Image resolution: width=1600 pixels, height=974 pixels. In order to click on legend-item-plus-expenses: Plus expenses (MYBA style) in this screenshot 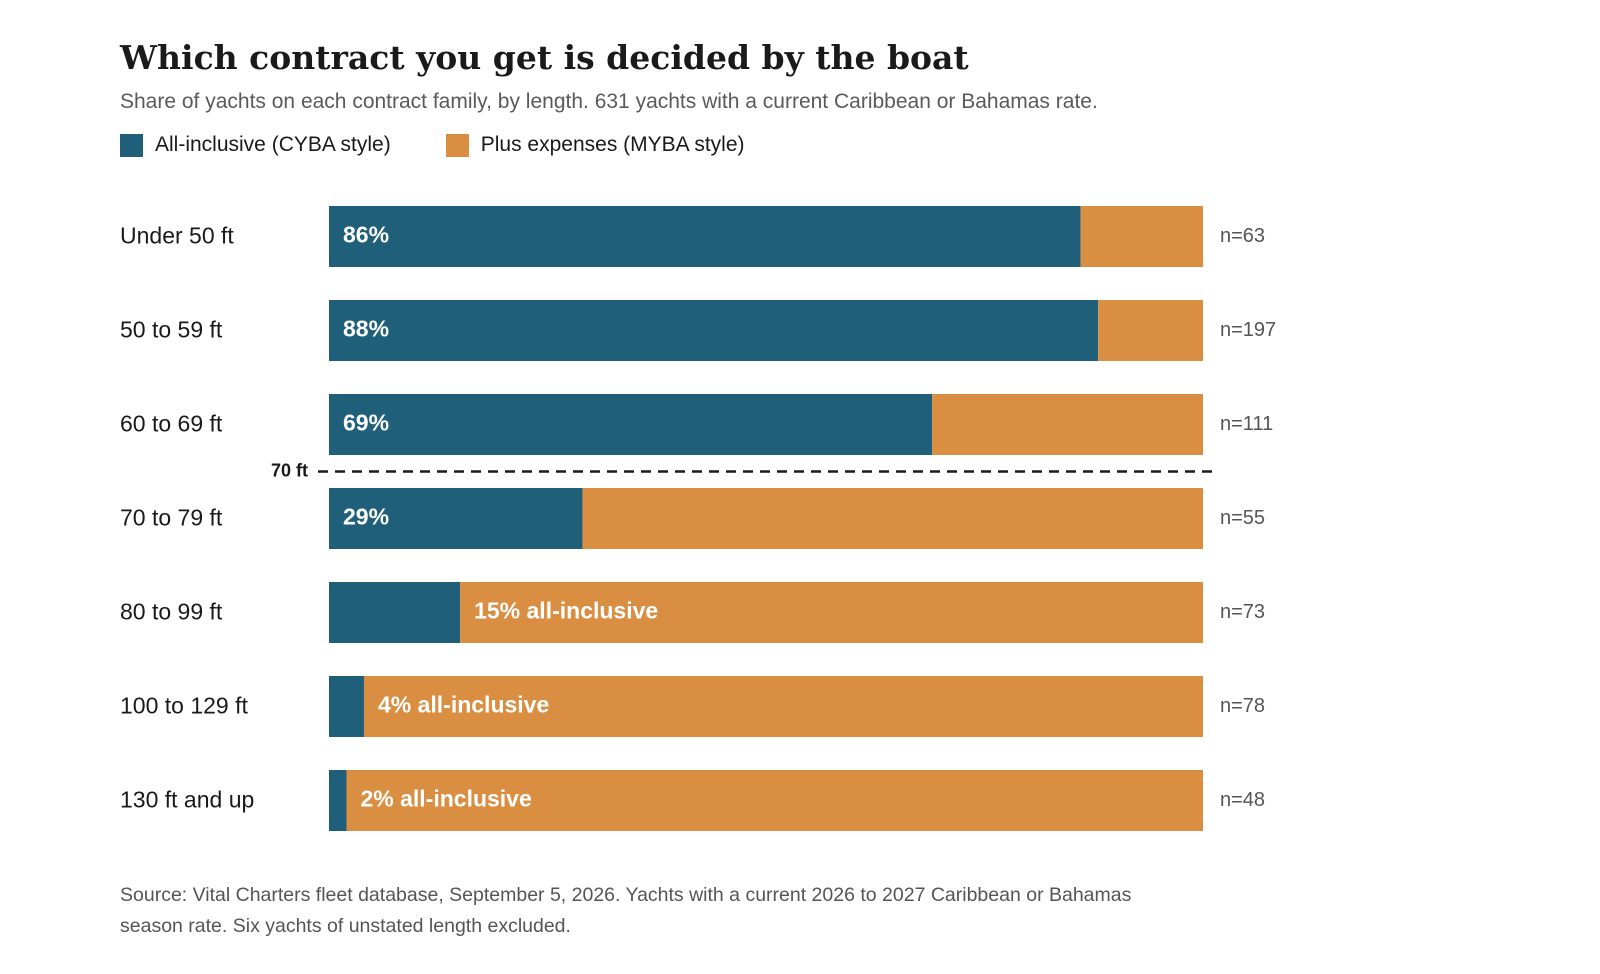, I will do `click(595, 145)`.